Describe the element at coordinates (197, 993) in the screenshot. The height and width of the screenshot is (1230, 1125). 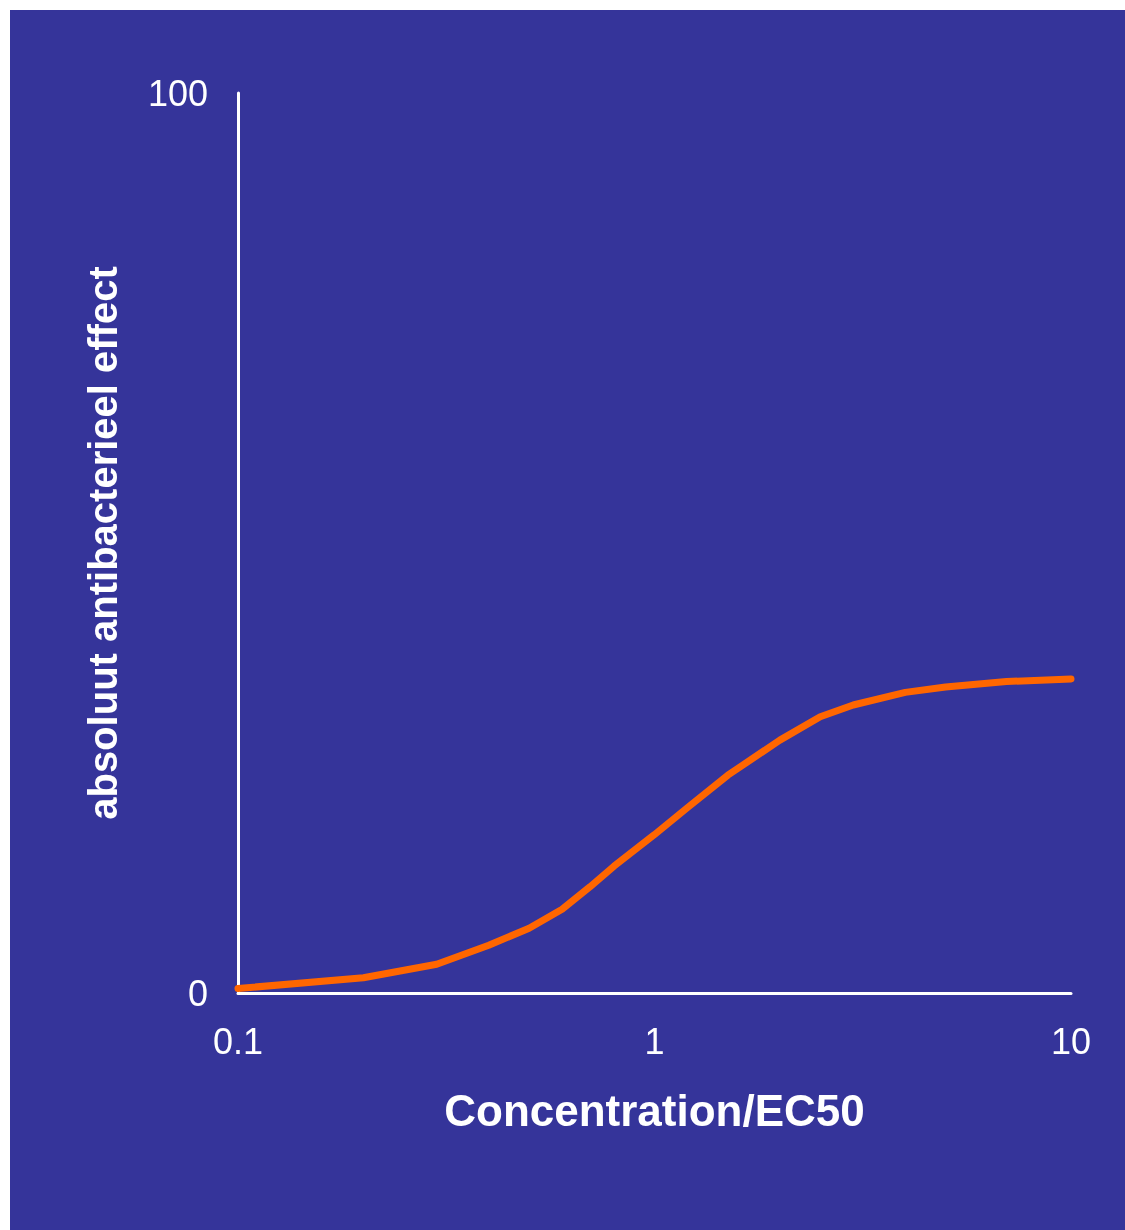
I see `y-tick-label: 0` at that location.